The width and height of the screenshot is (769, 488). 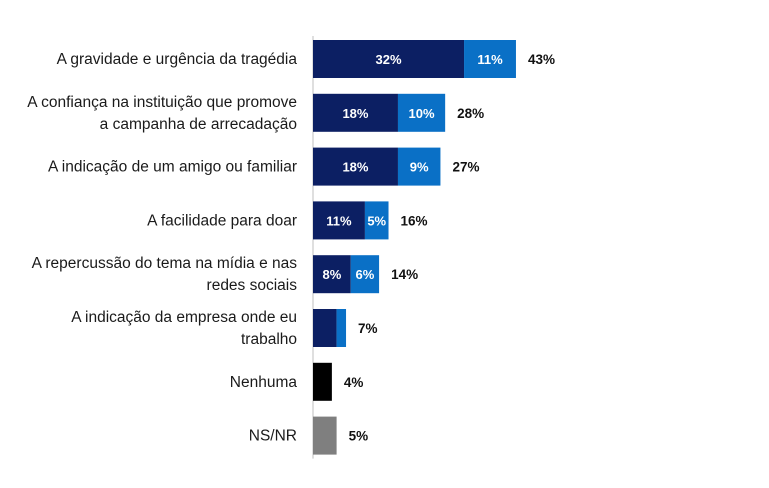 What do you see at coordinates (222, 220) in the screenshot?
I see `category-label: A facilidade para doar` at bounding box center [222, 220].